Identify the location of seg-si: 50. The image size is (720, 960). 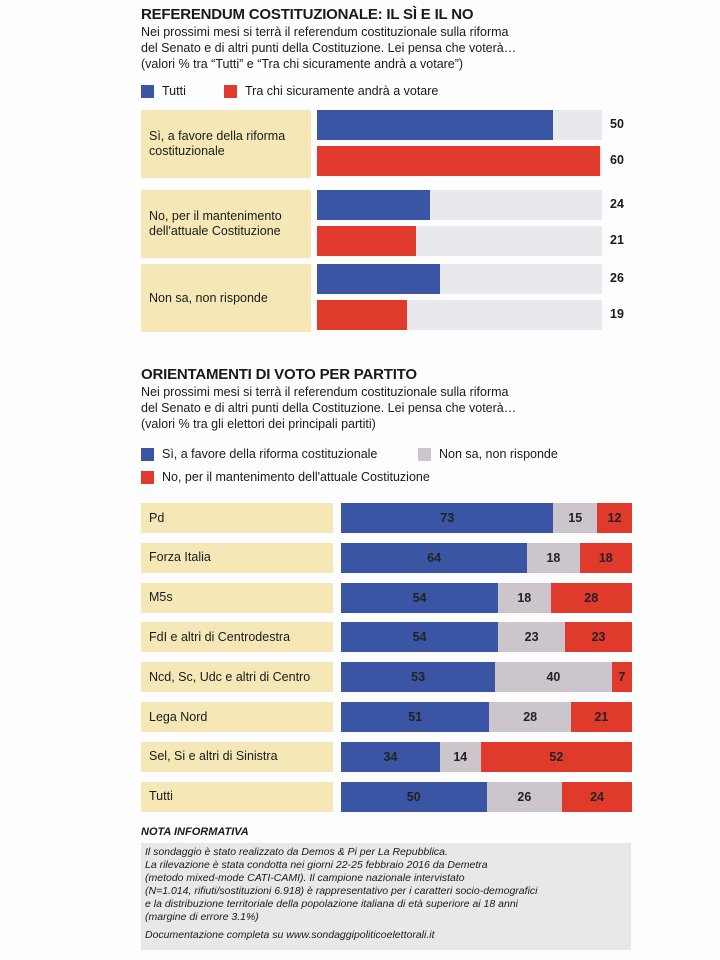
(414, 796).